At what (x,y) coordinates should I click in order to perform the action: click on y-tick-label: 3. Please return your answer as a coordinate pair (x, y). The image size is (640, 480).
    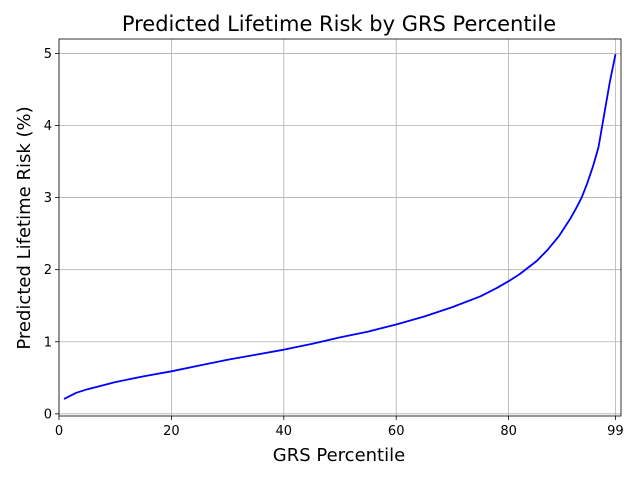
    Looking at the image, I should click on (48, 198).